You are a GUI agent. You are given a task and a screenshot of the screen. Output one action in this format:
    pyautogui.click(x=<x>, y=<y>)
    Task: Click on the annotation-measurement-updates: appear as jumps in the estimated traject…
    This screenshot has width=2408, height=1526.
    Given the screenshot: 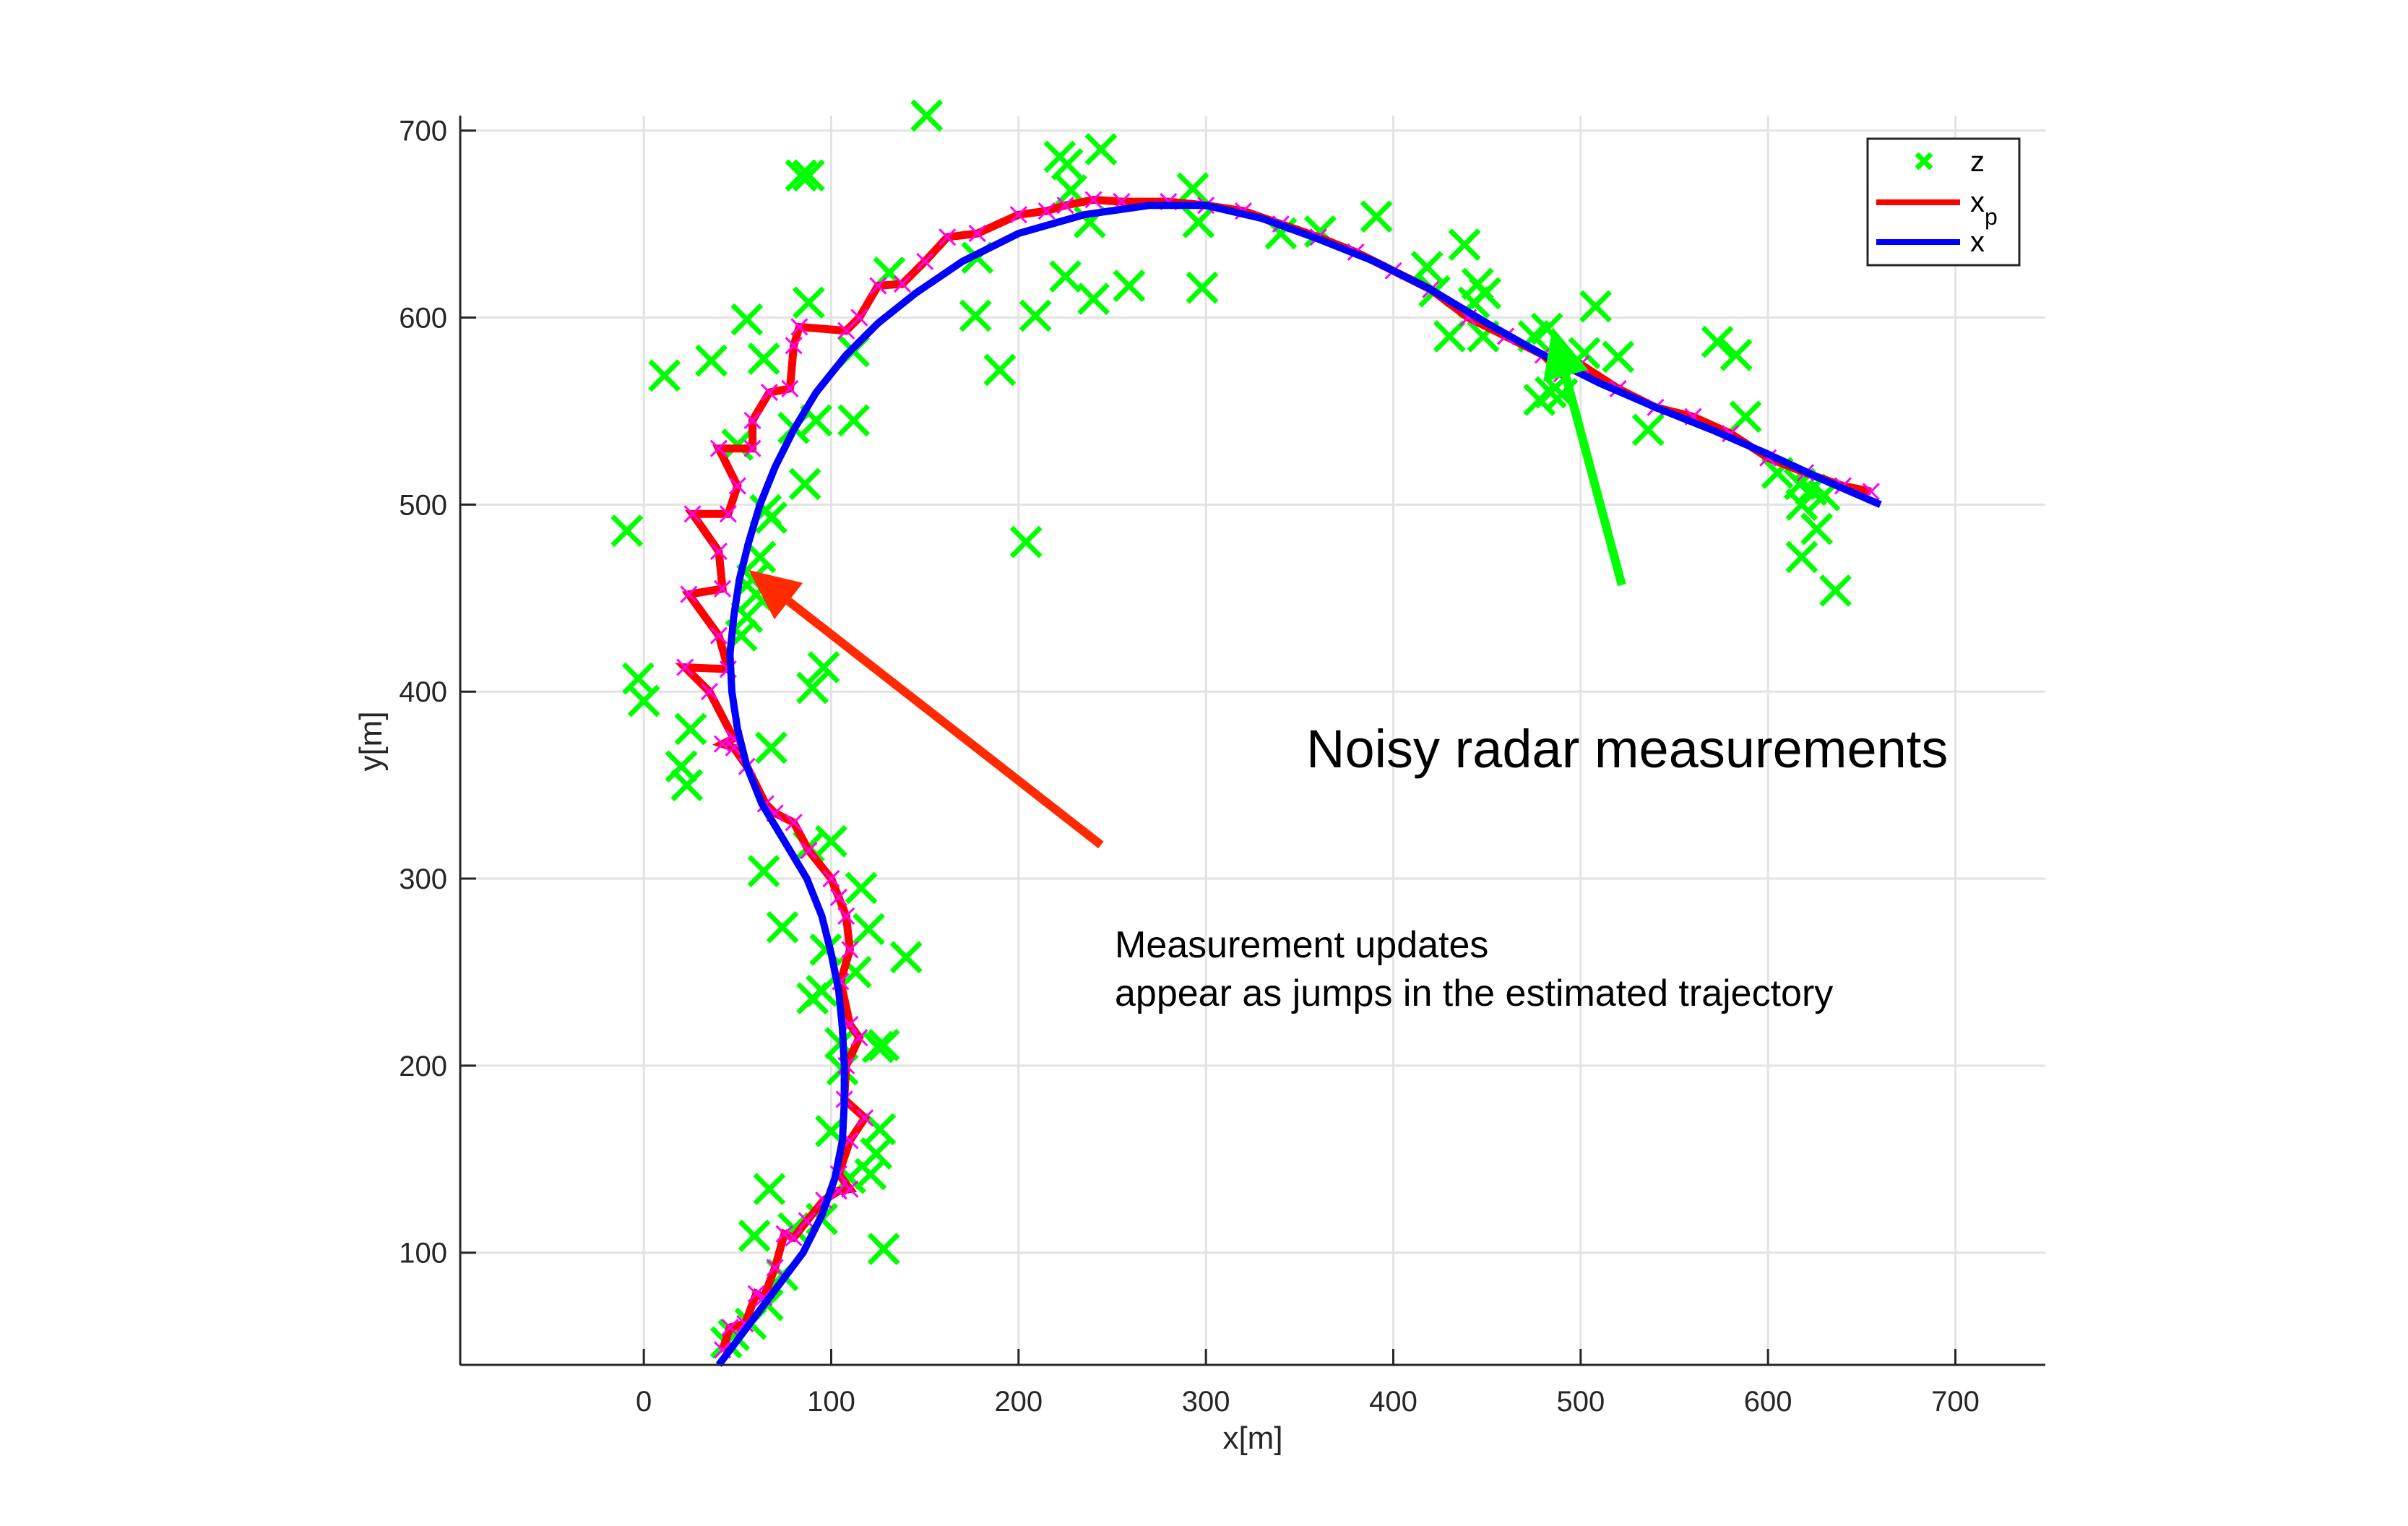 What is the action you would take?
    pyautogui.click(x=1474, y=993)
    